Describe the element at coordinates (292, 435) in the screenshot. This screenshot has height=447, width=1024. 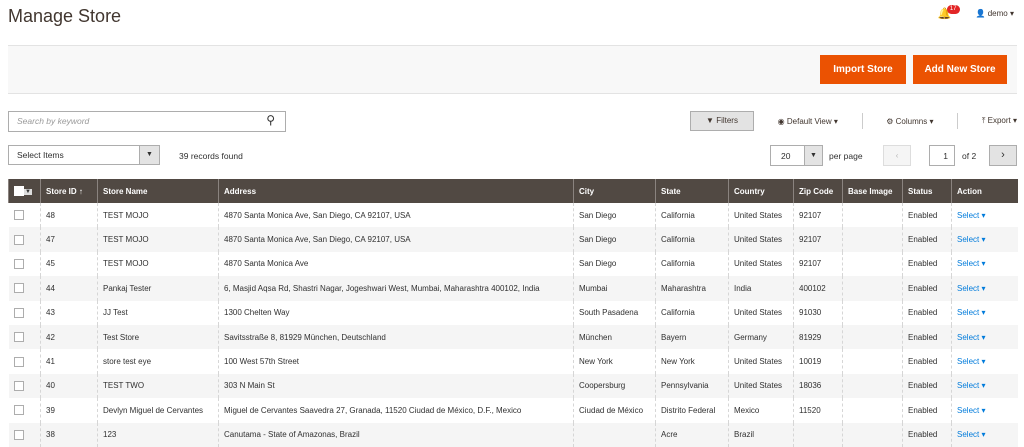
I see `cell-value: Canutama - State of Amazonas, Brazil` at that location.